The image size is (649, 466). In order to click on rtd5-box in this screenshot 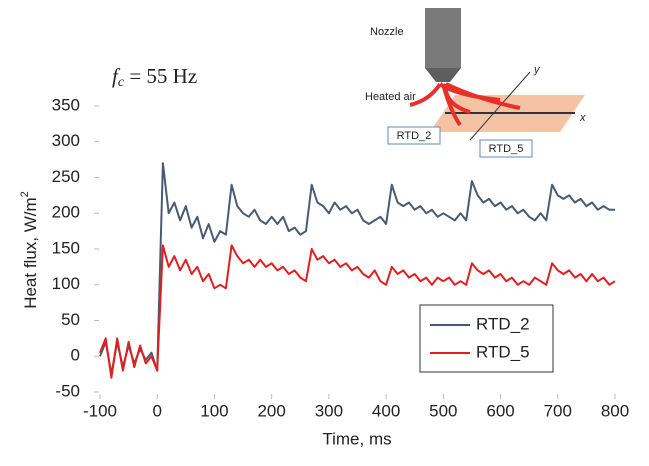, I will do `click(506, 148)`.